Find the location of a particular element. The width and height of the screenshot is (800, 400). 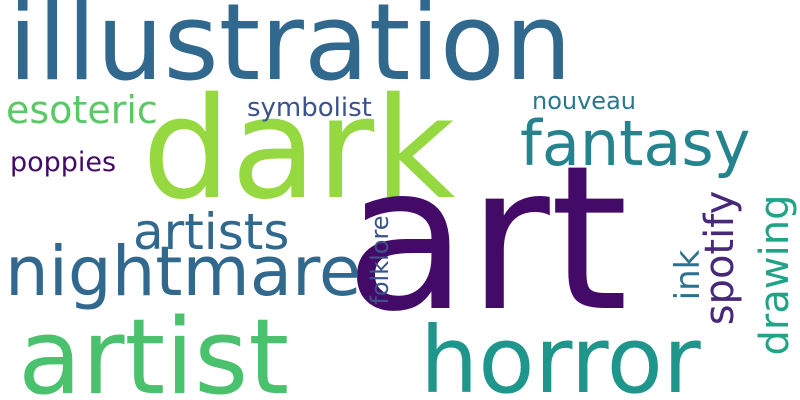

word-nightmare: nightmare is located at coordinates (183, 272).